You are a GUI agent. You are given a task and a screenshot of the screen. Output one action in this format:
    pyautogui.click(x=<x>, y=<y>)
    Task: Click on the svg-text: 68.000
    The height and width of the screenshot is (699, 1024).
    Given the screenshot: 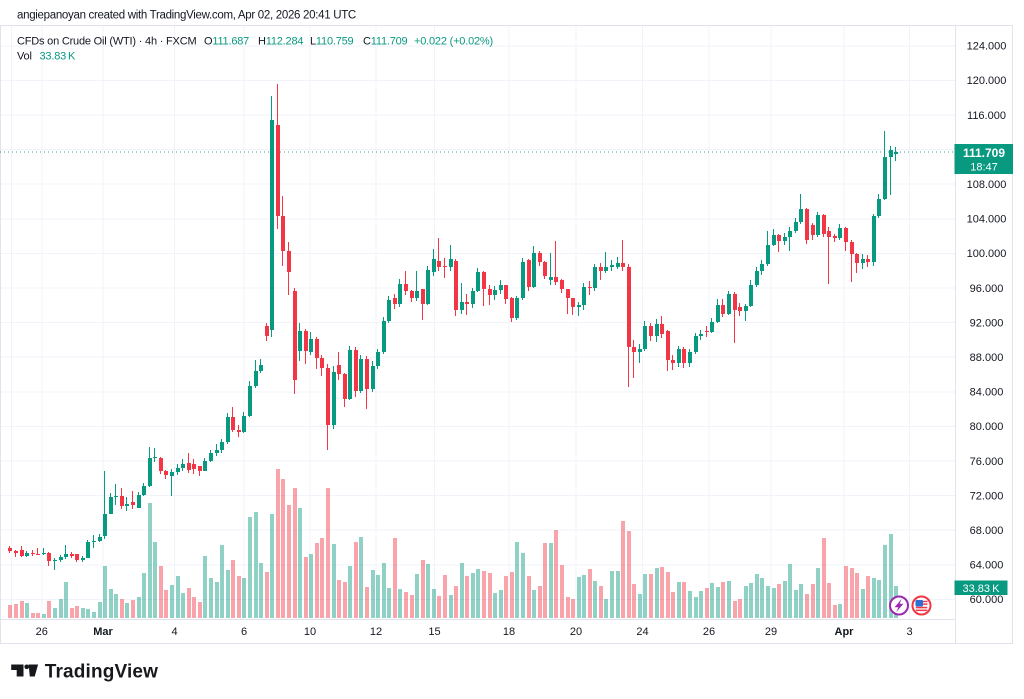 What is the action you would take?
    pyautogui.click(x=987, y=531)
    